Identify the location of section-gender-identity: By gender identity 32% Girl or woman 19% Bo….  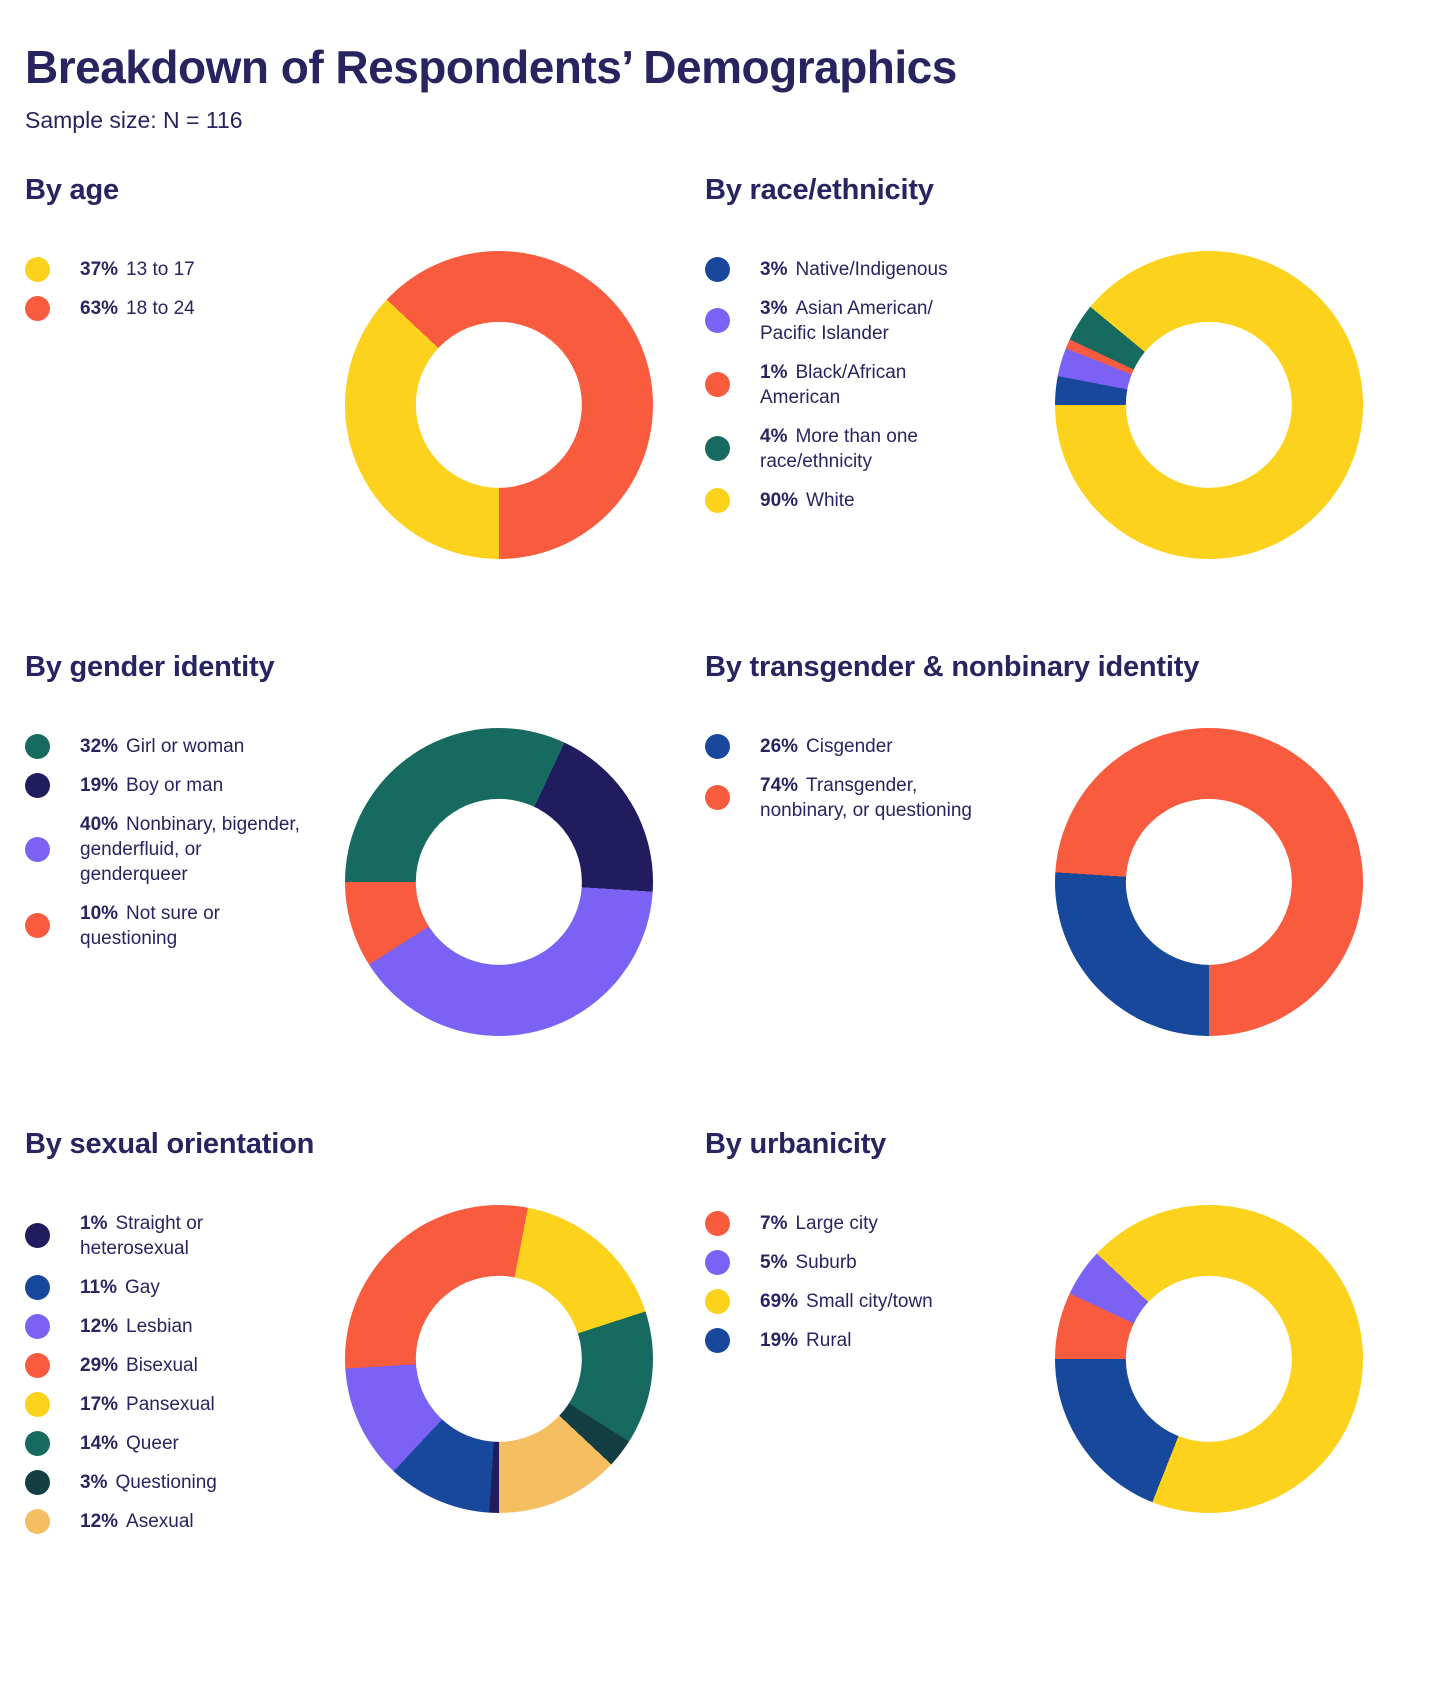
(365, 843).